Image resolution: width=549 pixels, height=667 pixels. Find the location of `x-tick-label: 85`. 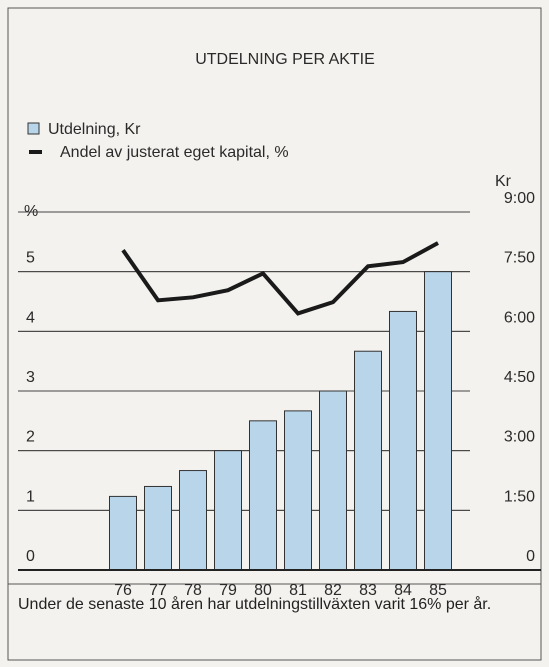

x-tick-label: 85 is located at coordinates (438, 590).